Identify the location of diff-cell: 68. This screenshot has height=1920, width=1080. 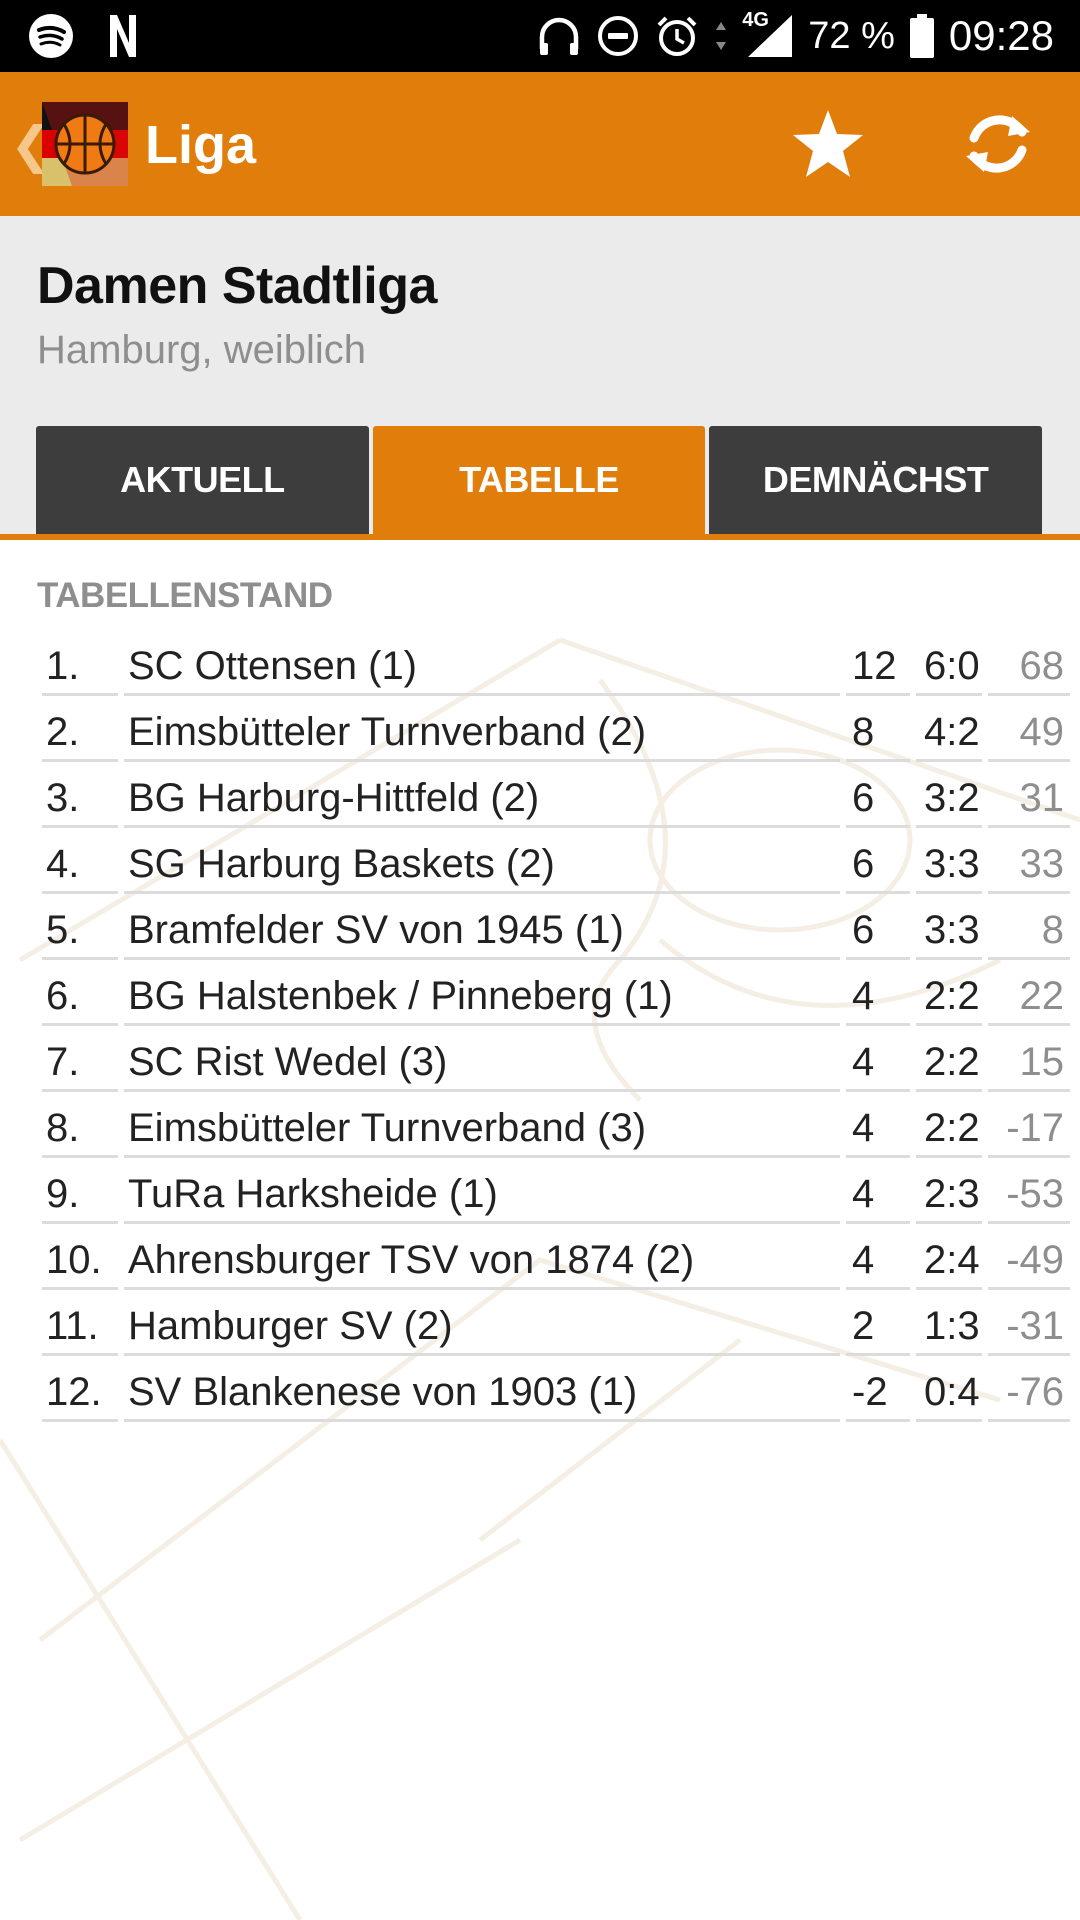
(1029, 666).